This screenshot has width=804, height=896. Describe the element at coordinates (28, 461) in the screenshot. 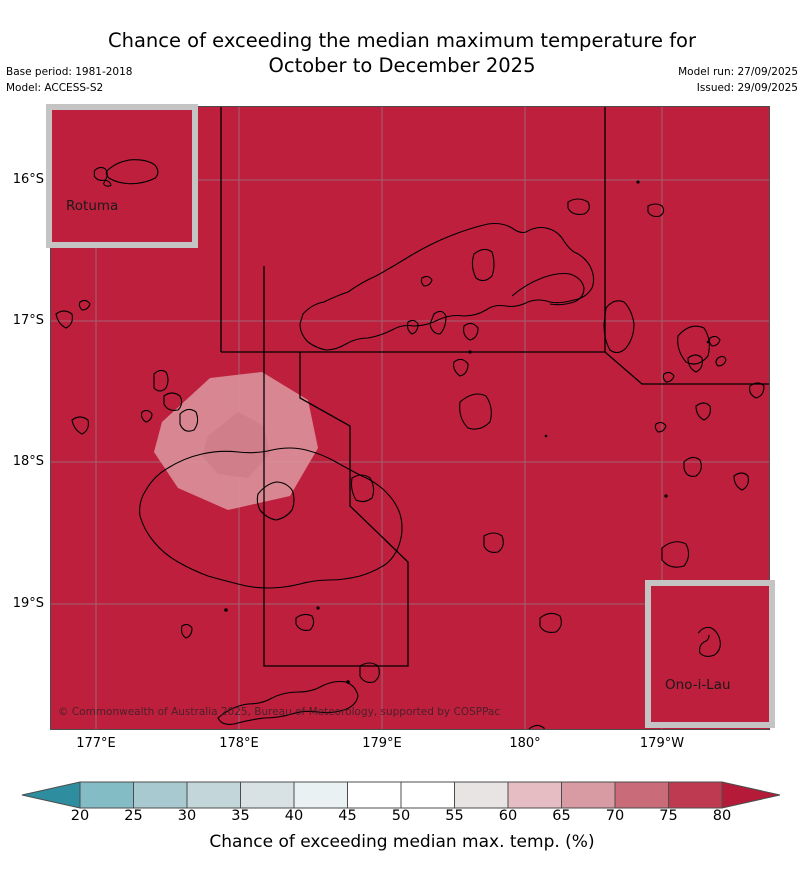

I see `y-tick-18S: 18°S` at that location.